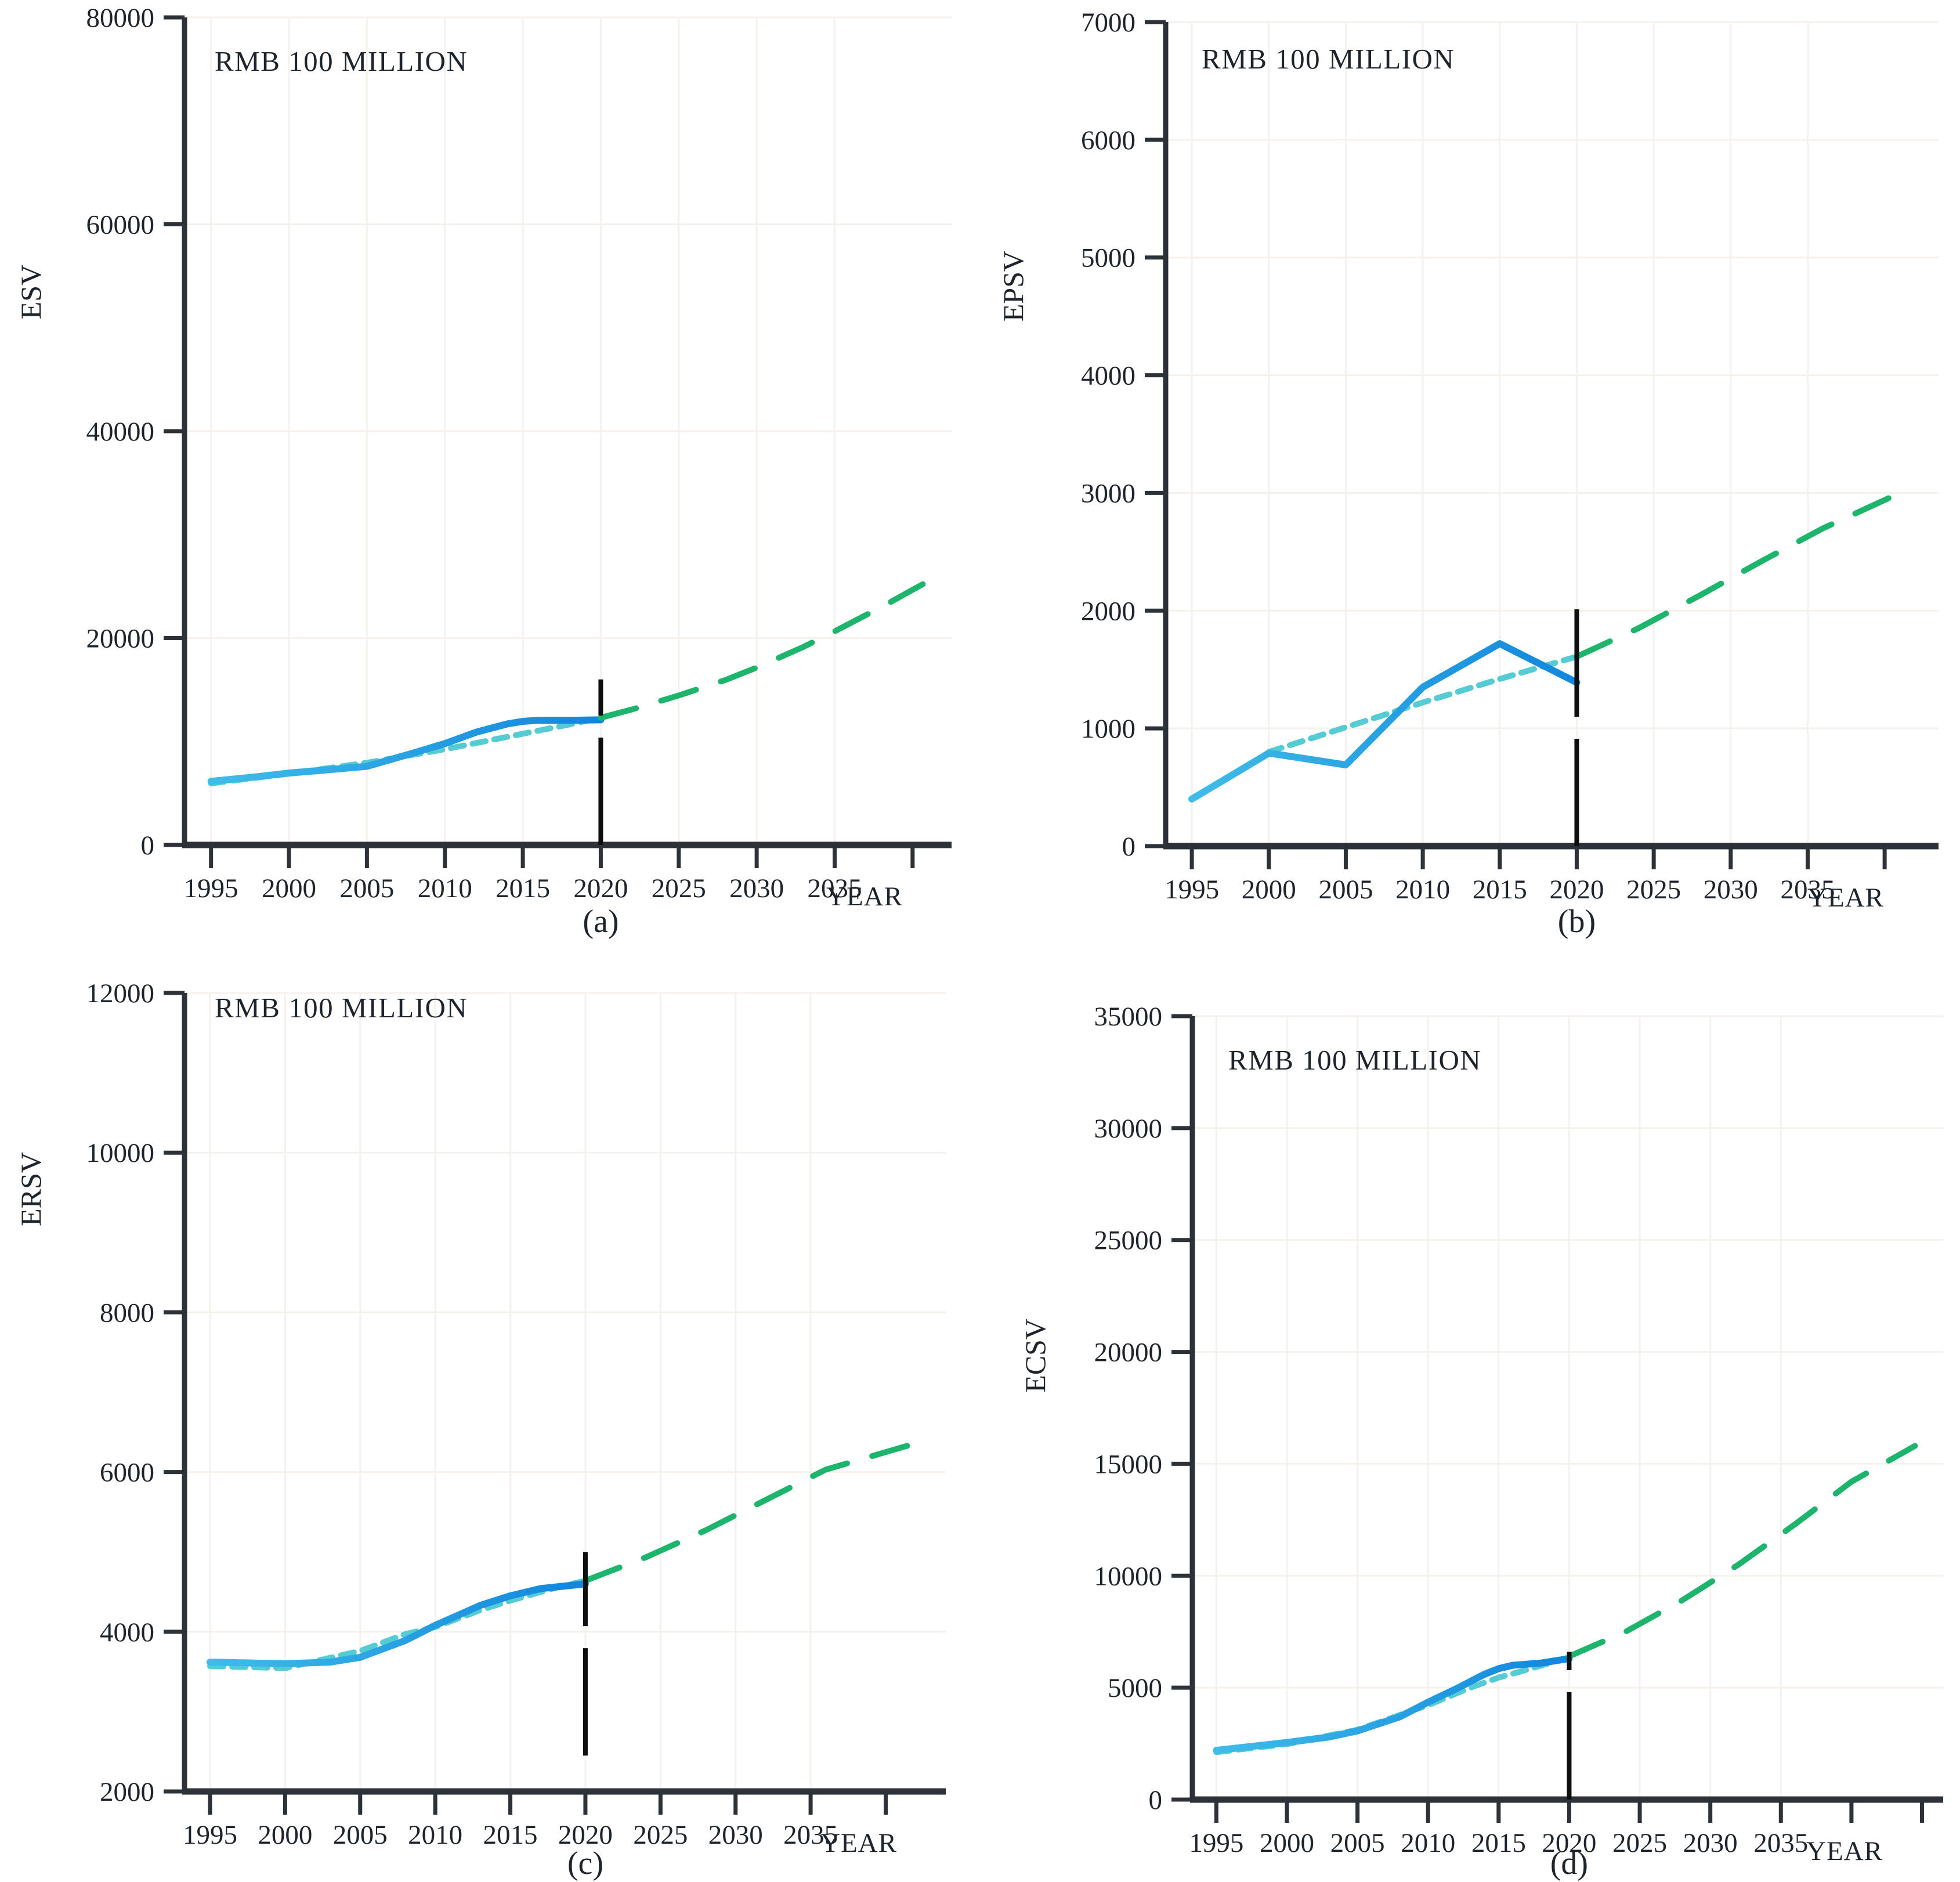 This screenshot has height=1882, width=1960. I want to click on y-tick-label: 60000, so click(120, 225).